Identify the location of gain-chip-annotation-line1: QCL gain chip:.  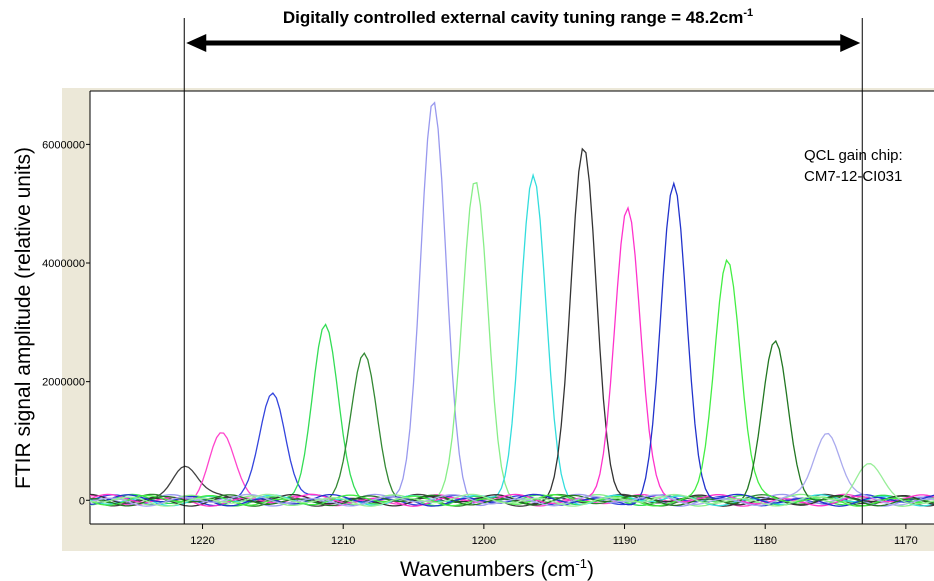
(853, 155).